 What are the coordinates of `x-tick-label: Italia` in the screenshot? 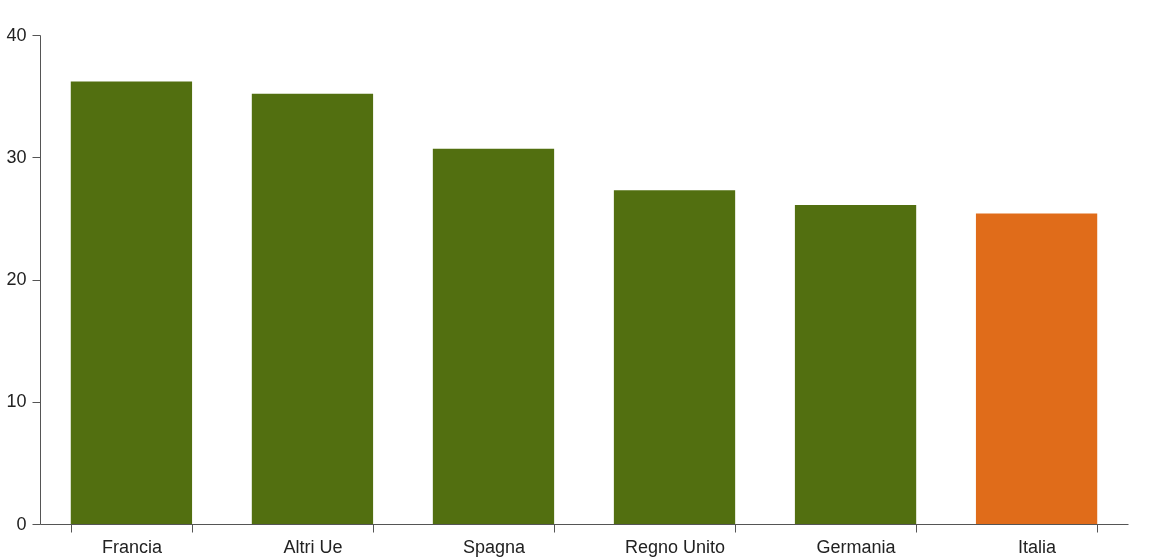 It's located at (1038, 546).